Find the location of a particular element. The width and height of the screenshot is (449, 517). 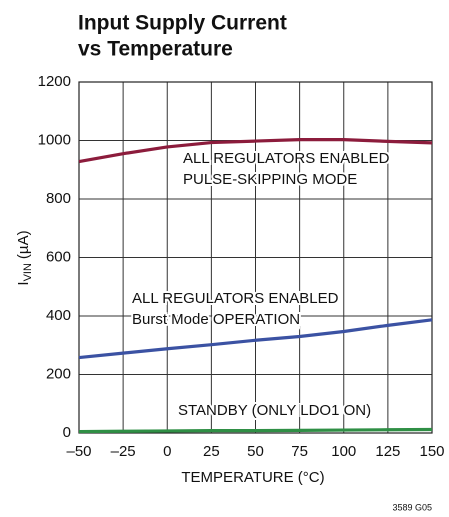

footnote: 3589 G05 is located at coordinates (412, 507).